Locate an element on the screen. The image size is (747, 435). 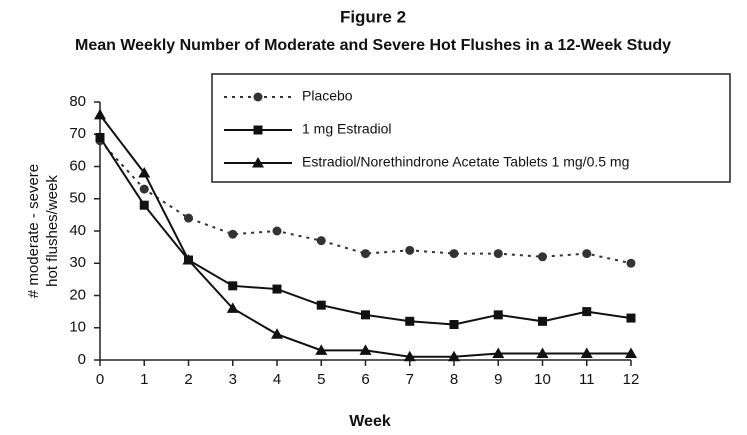
y-tick-label: 20 is located at coordinates (77, 294).